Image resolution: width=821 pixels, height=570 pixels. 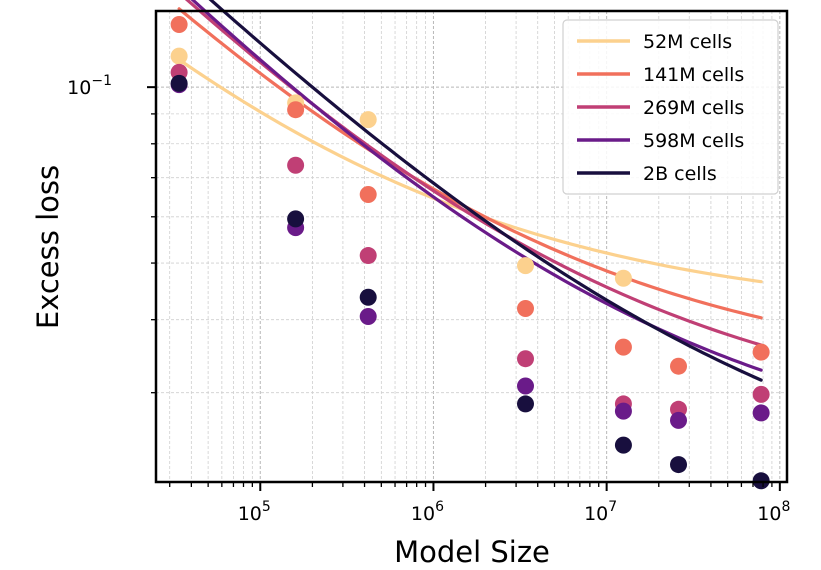 I want to click on legend-label: 269M cells, so click(x=693, y=108).